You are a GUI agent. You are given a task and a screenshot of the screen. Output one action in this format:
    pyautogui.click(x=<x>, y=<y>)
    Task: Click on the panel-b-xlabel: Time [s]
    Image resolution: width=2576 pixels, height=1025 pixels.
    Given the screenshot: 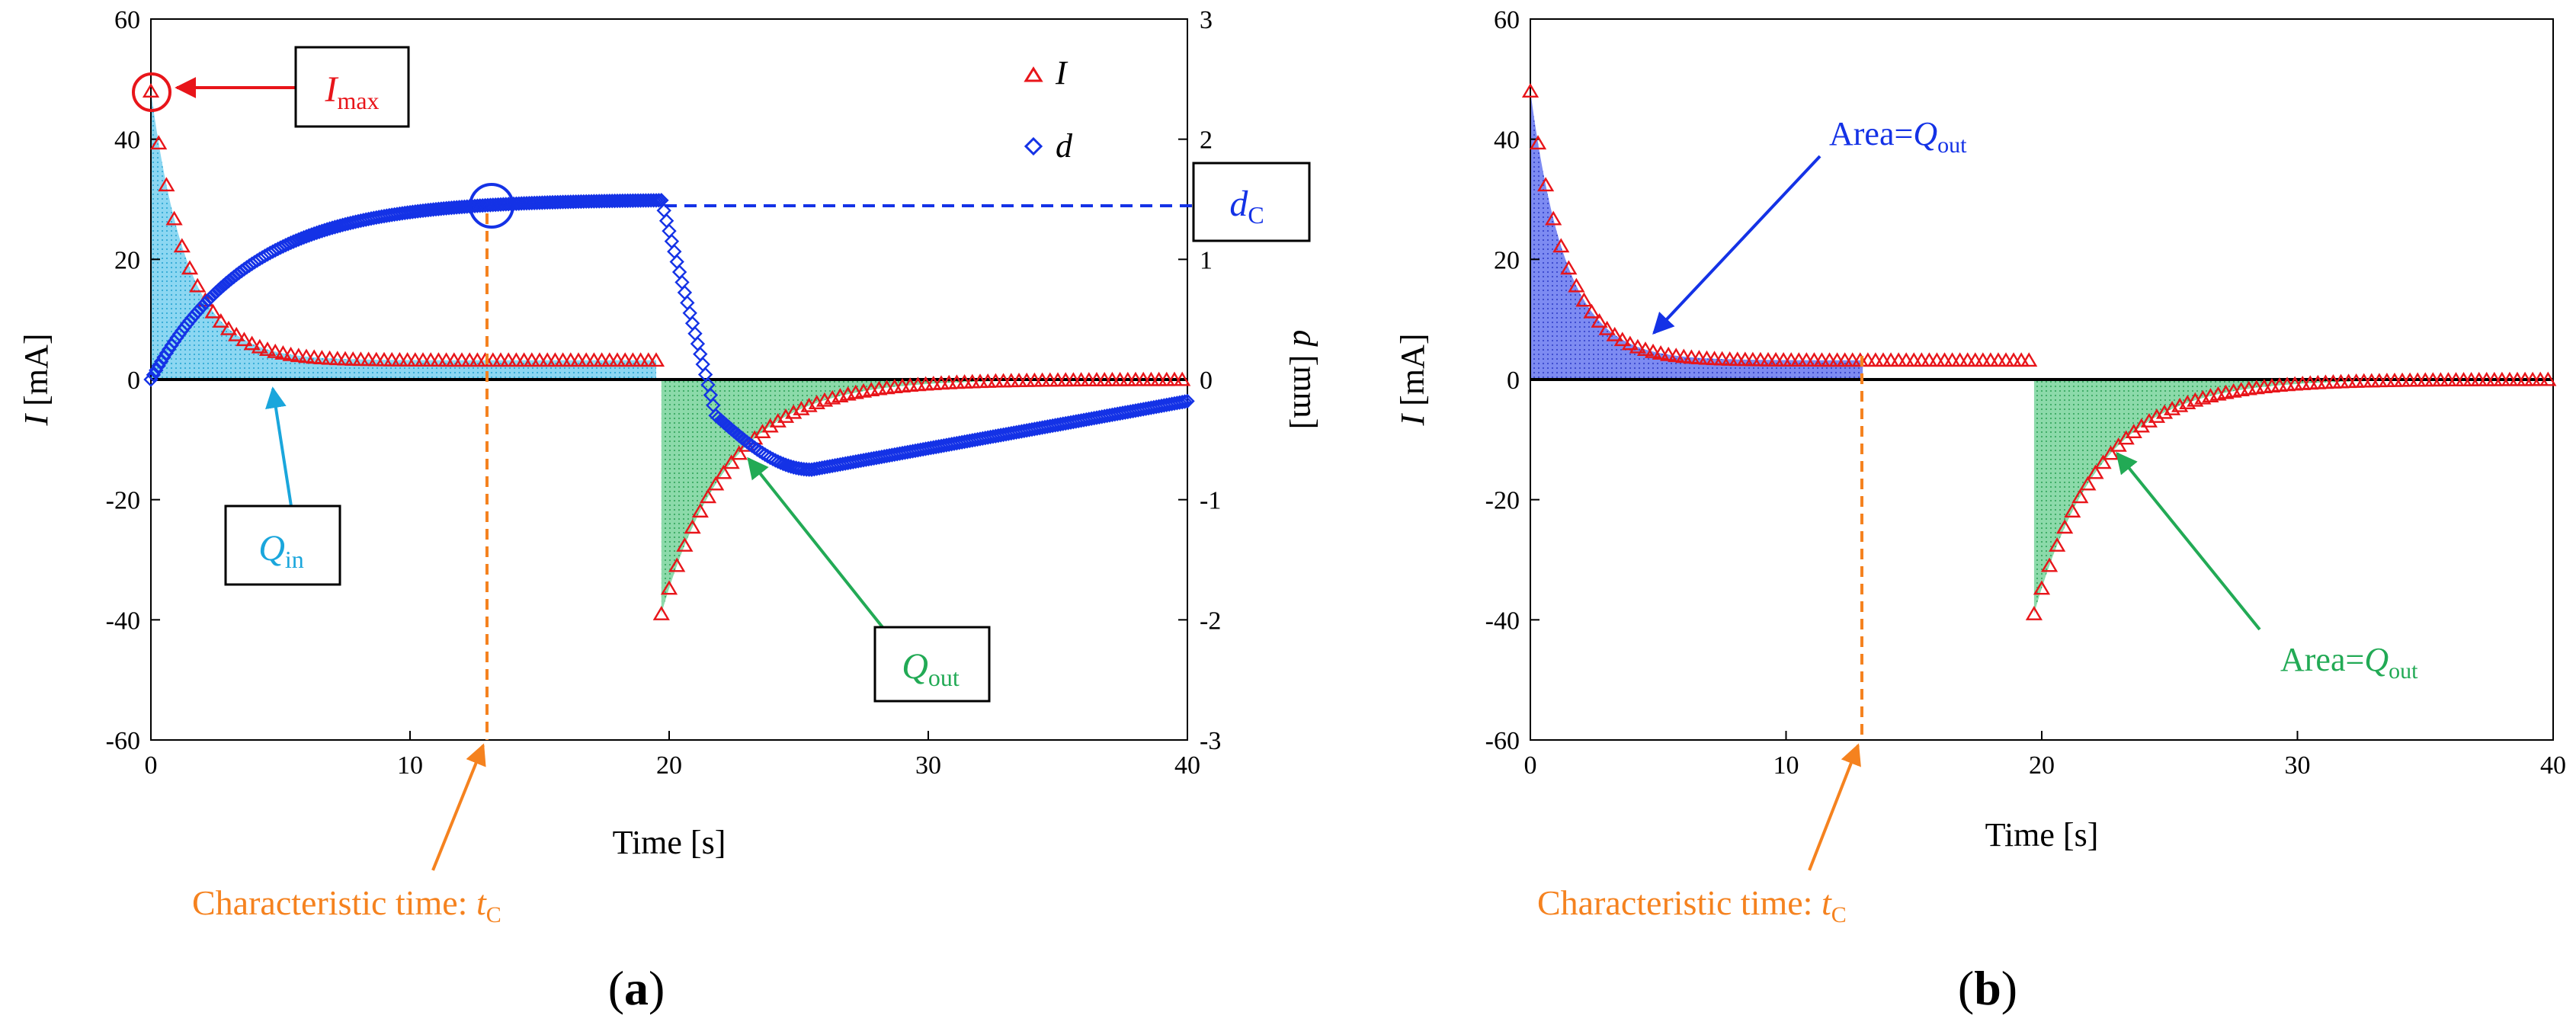 What is the action you would take?
    pyautogui.click(x=2042, y=835)
    